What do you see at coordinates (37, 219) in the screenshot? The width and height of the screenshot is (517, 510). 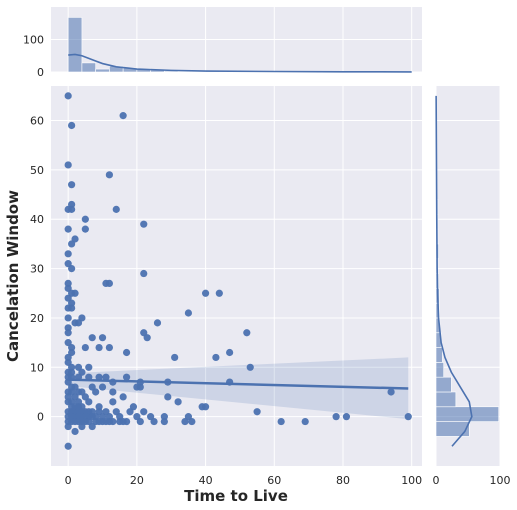 I see `y-tick-label: 40` at bounding box center [37, 219].